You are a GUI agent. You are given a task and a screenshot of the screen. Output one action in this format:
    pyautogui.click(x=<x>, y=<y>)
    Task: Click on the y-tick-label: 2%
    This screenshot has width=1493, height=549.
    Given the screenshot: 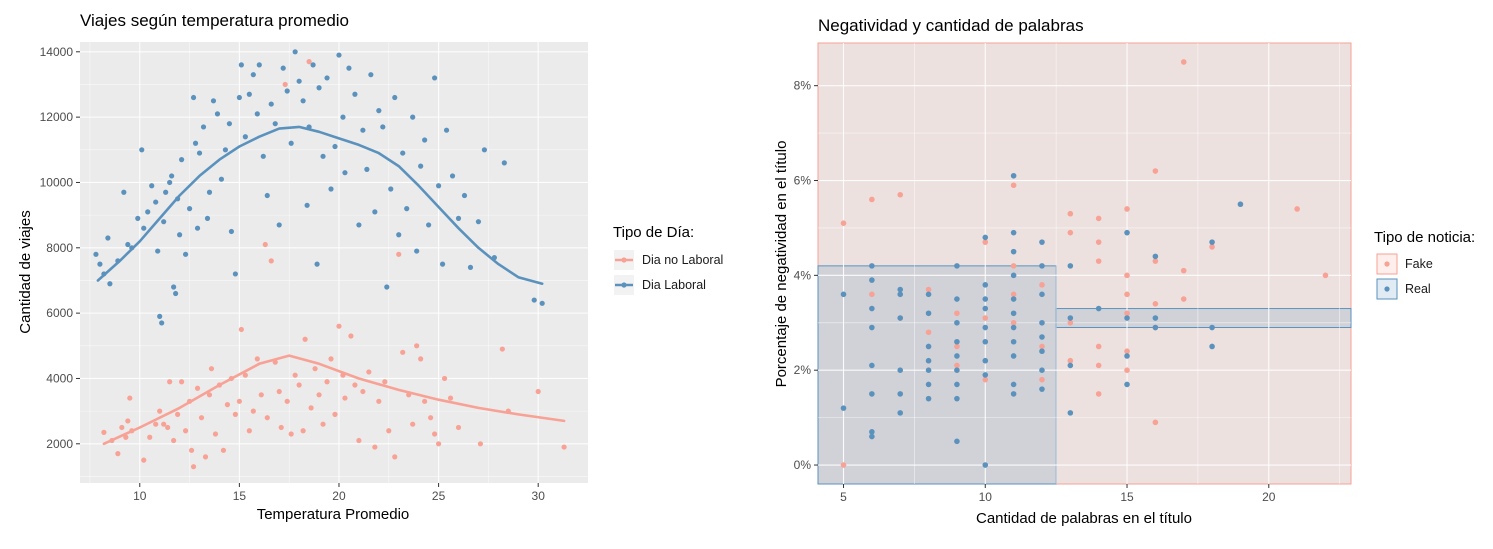 What is the action you would take?
    pyautogui.click(x=803, y=370)
    